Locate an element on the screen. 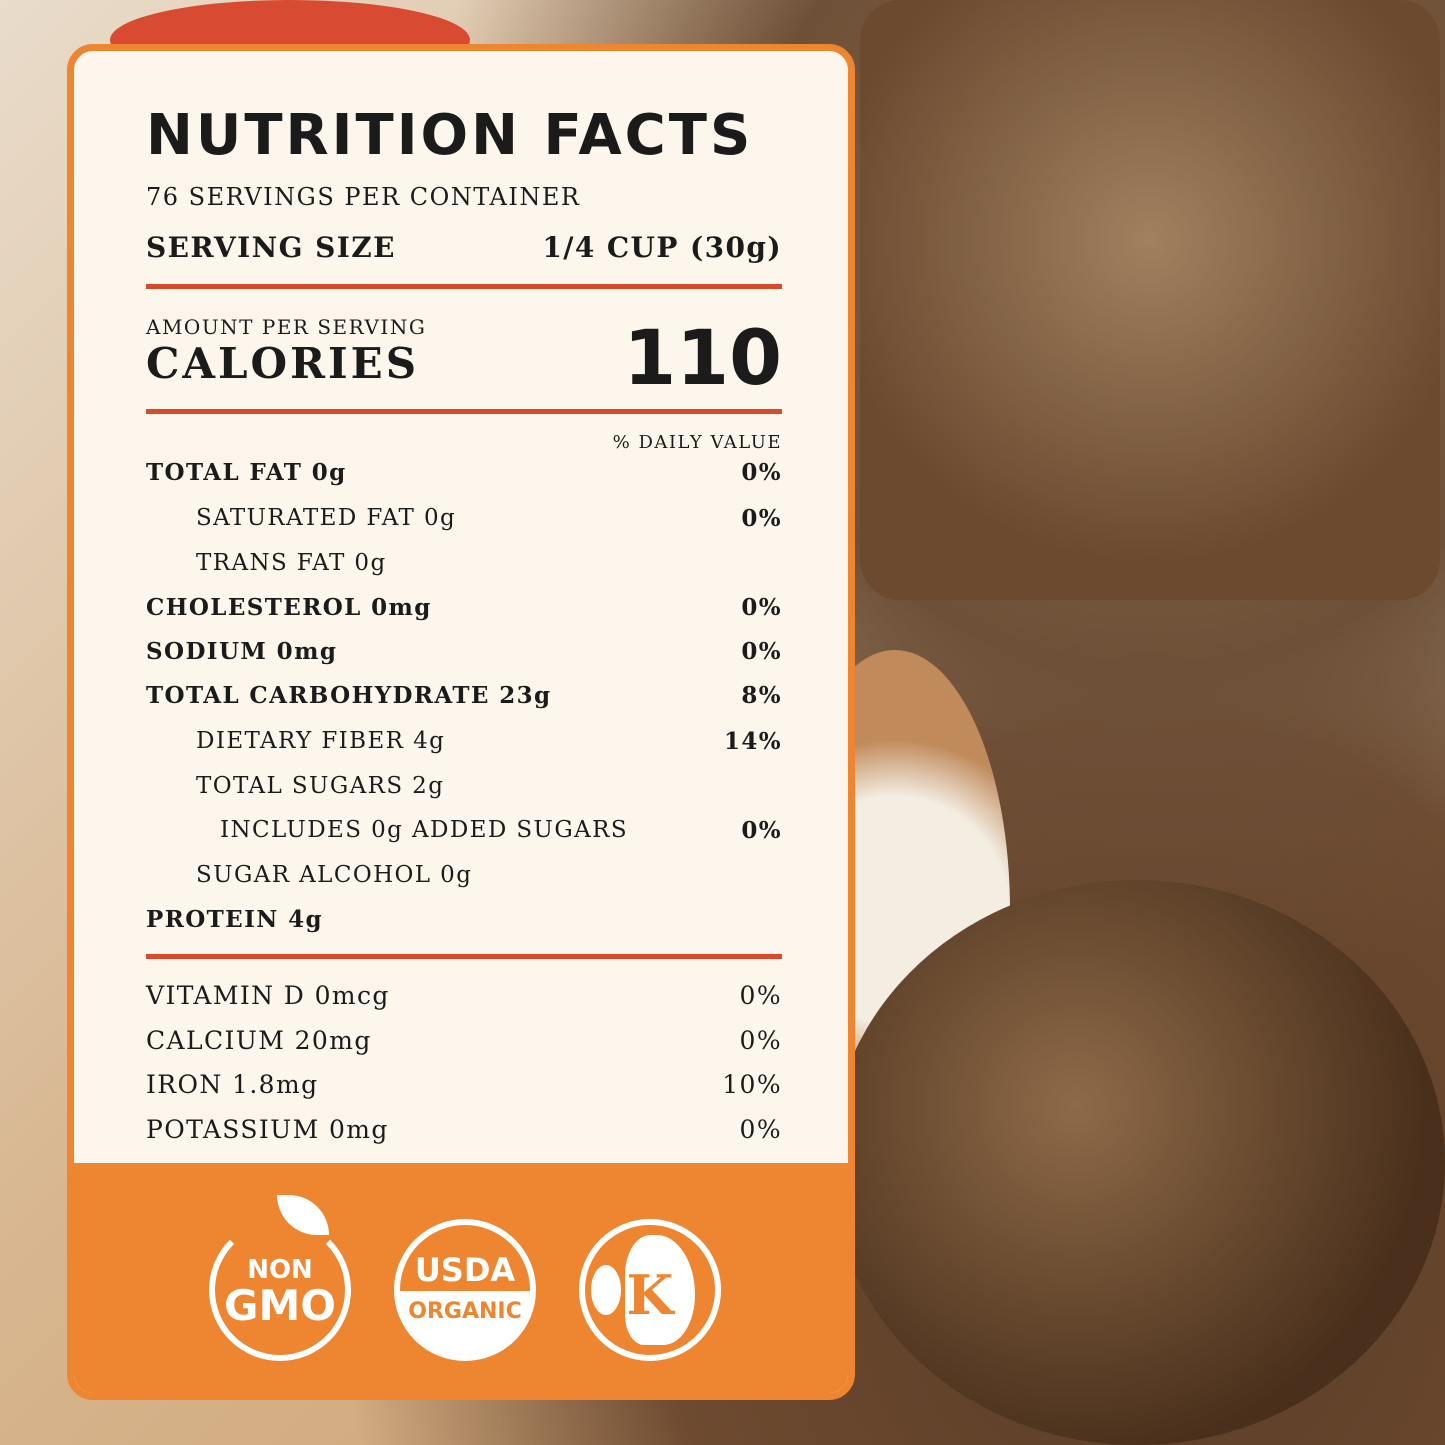  usda-text: USDA is located at coordinates (465, 1270).